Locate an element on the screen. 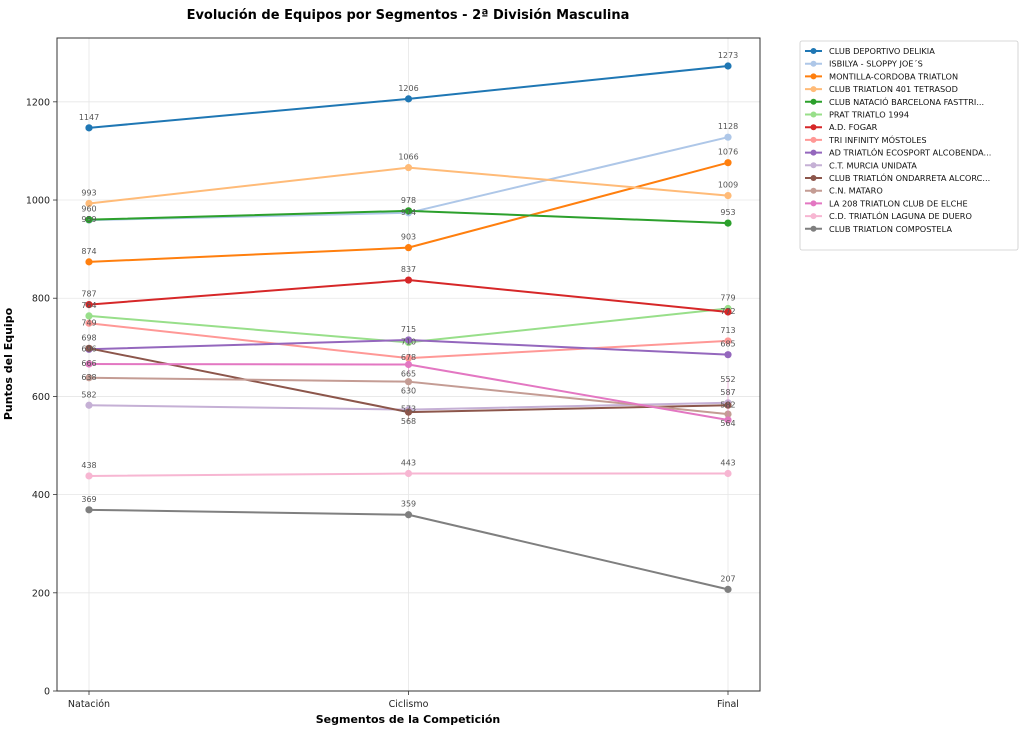 The height and width of the screenshot is (733, 1024). legend-item: C.D. TRIATLÓN LAGUNA DE DUERO is located at coordinates (888, 215).